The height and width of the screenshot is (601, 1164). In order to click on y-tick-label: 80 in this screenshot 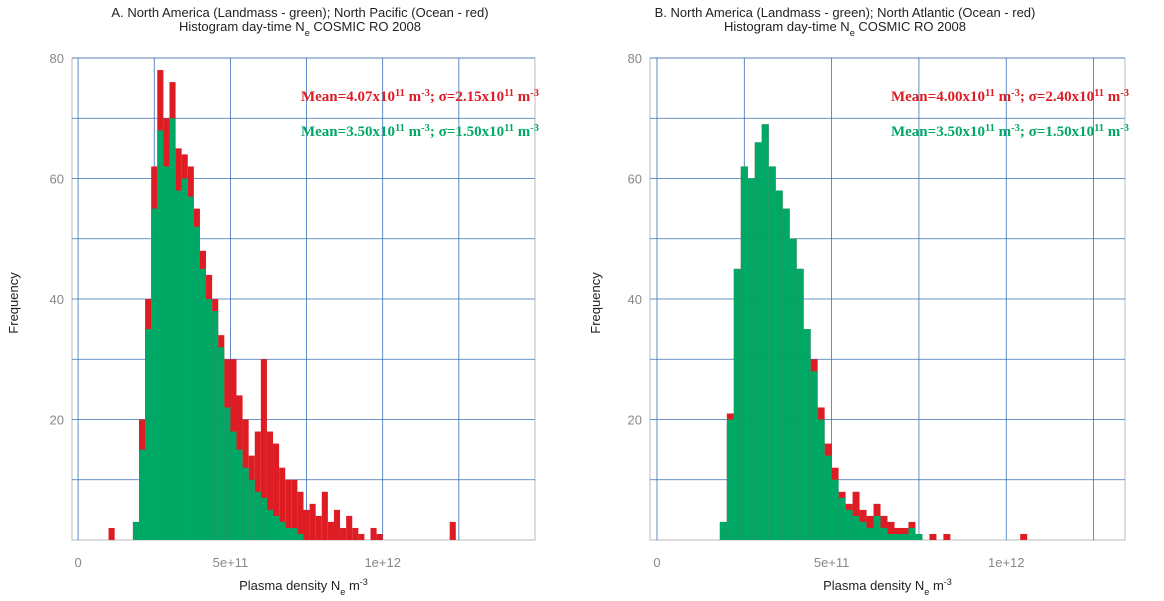, I will do `click(57, 58)`.